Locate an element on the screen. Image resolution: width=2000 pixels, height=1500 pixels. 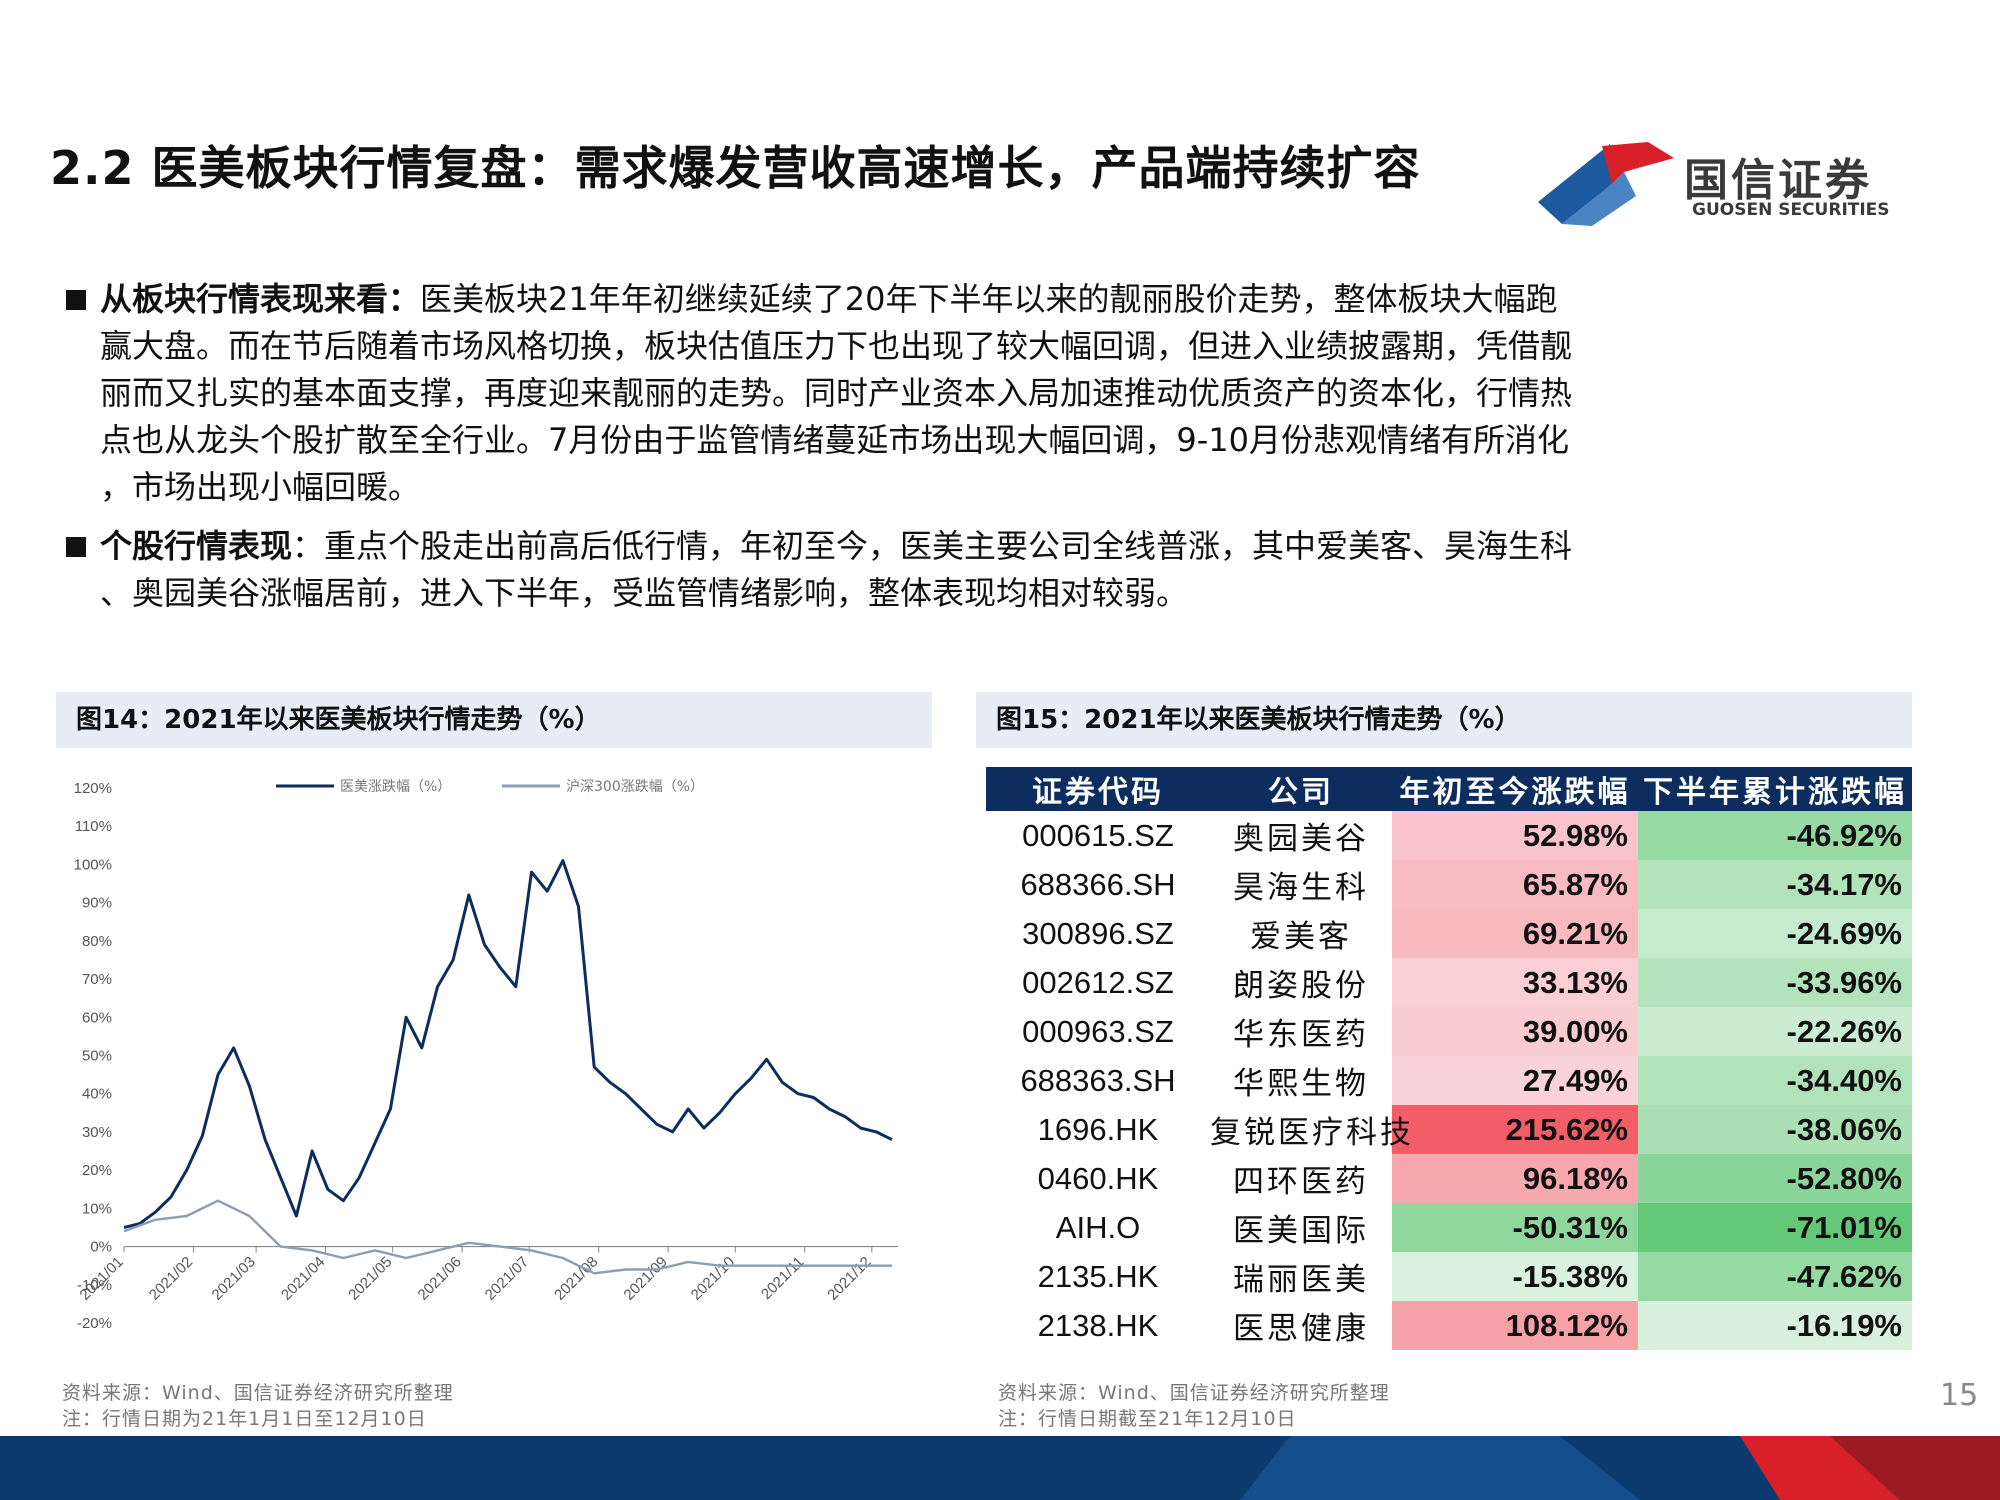
cell-company: 爱美客 is located at coordinates (1301, 937).